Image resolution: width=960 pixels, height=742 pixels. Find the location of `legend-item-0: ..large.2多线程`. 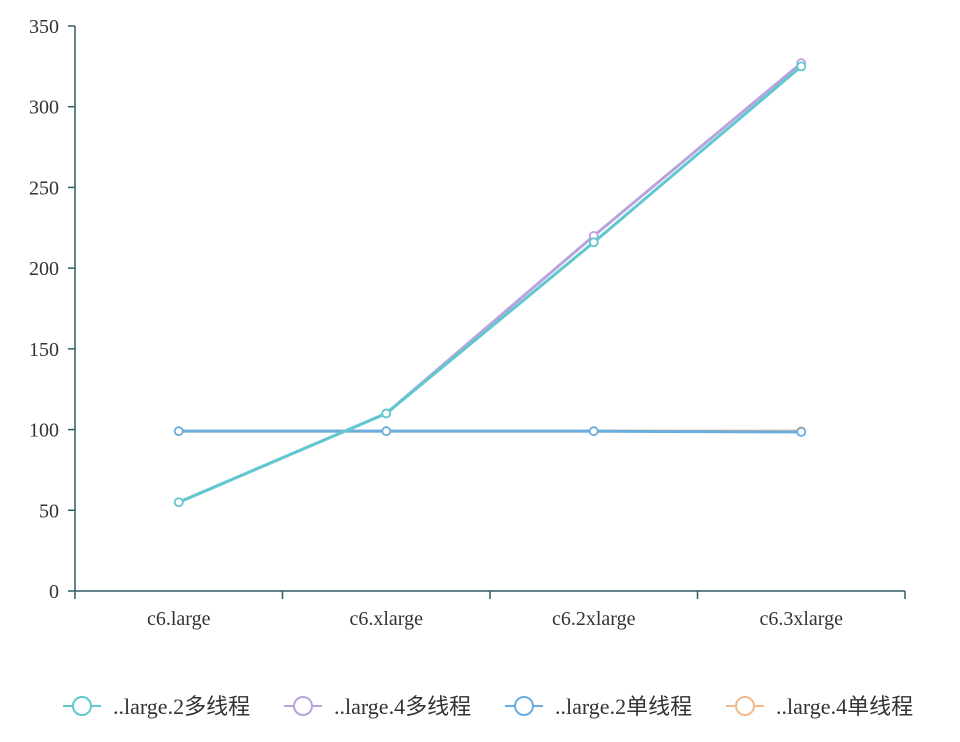

legend-item-0: ..large.2多线程 is located at coordinates (156, 706).